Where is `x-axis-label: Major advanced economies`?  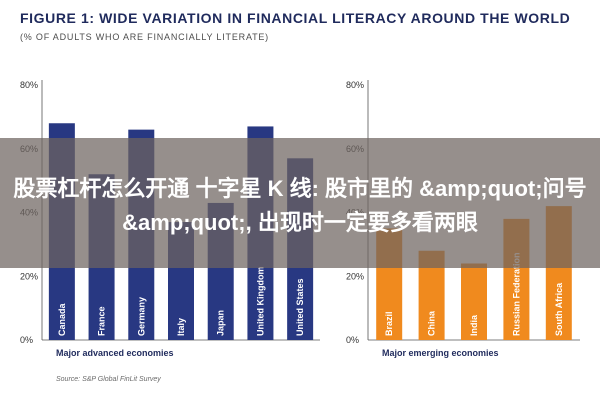 x-axis-label: Major advanced economies is located at coordinates (115, 353).